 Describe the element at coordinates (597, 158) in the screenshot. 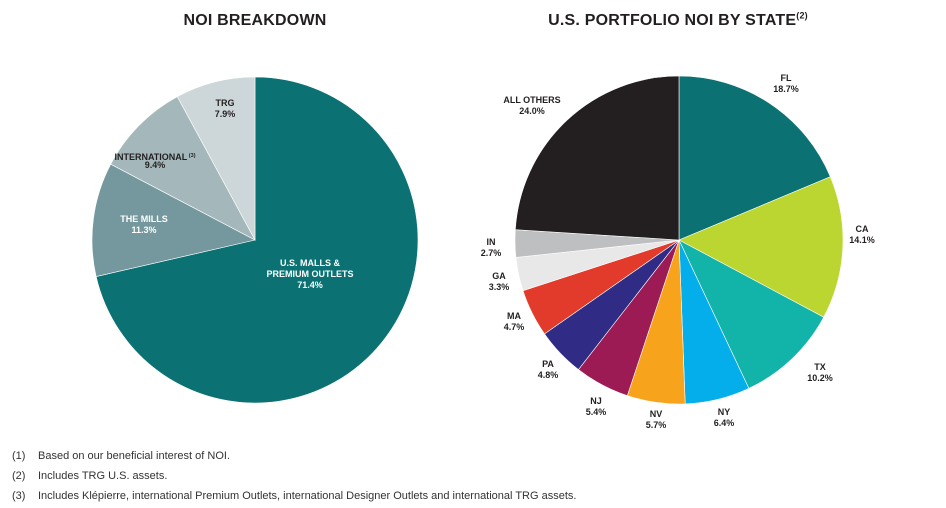

I see `pie-slice-all-others` at that location.